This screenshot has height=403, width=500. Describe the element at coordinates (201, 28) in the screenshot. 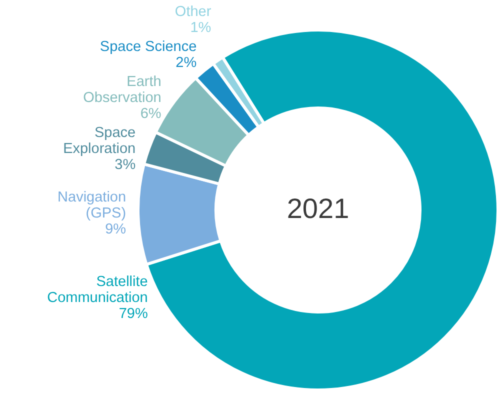

I see `data-label: 1%` at that location.